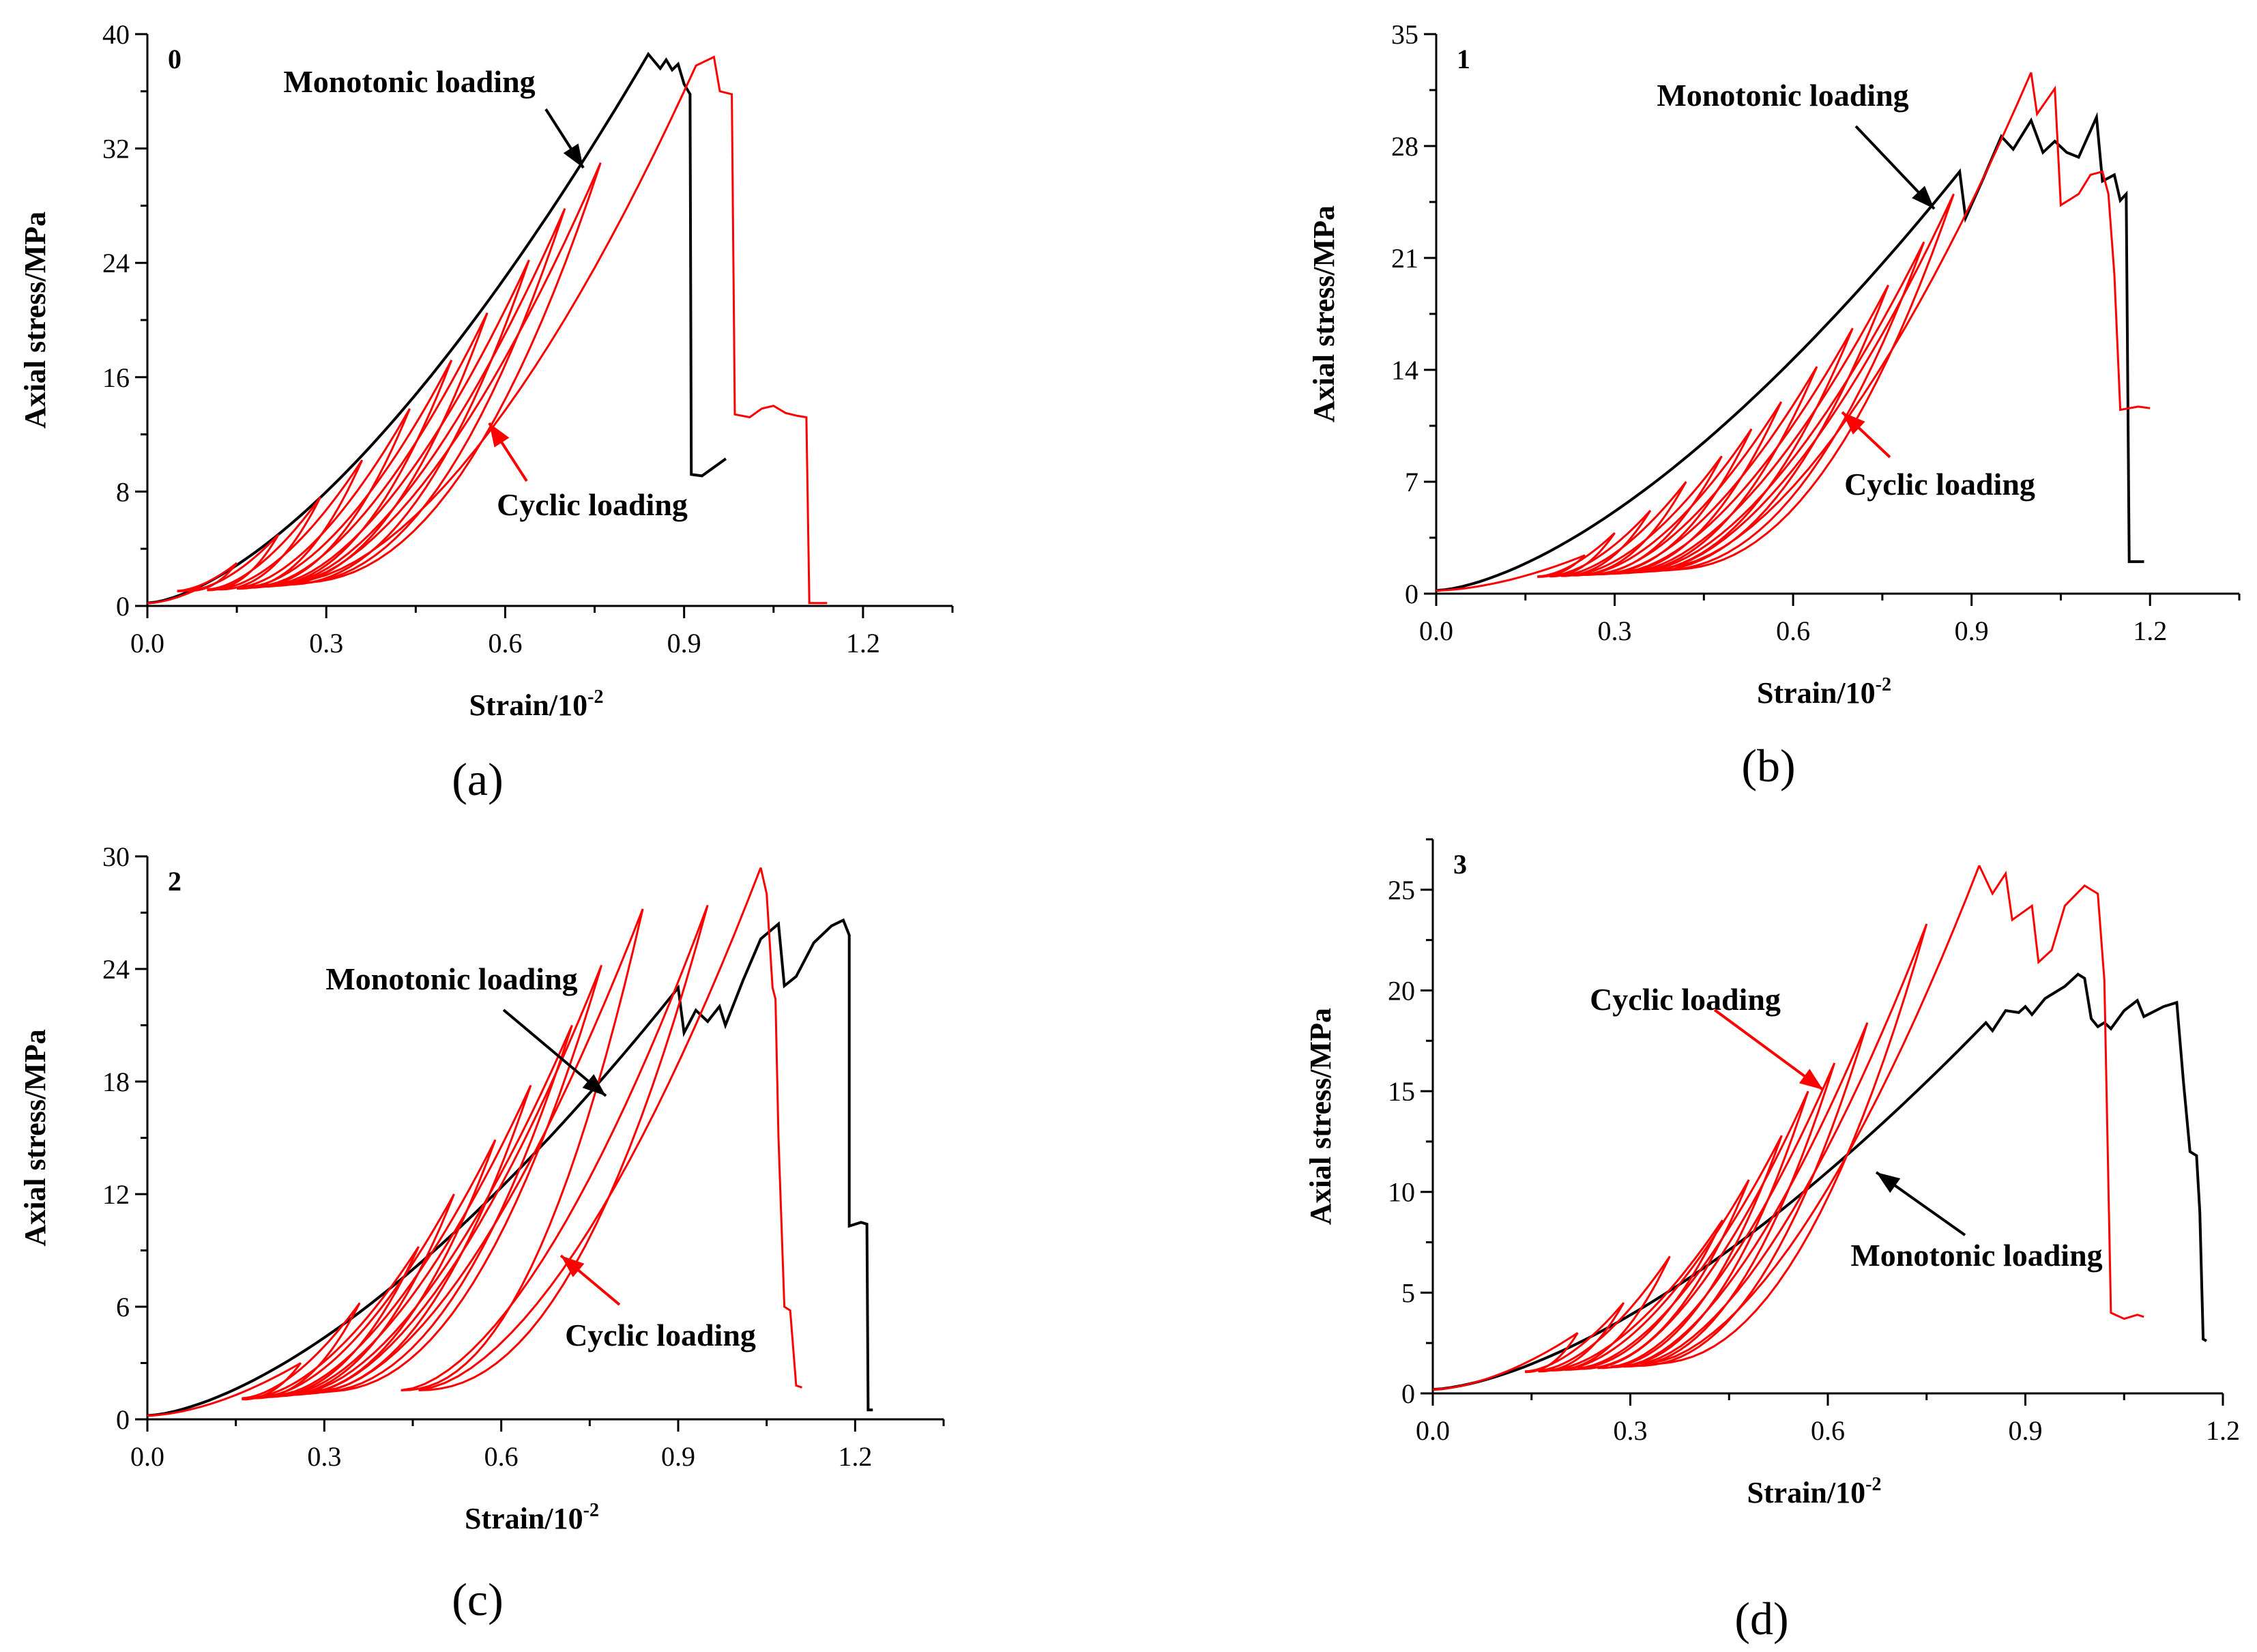  Describe the element at coordinates (116, 1194) in the screenshot. I see `y-tick-label: 12` at that location.